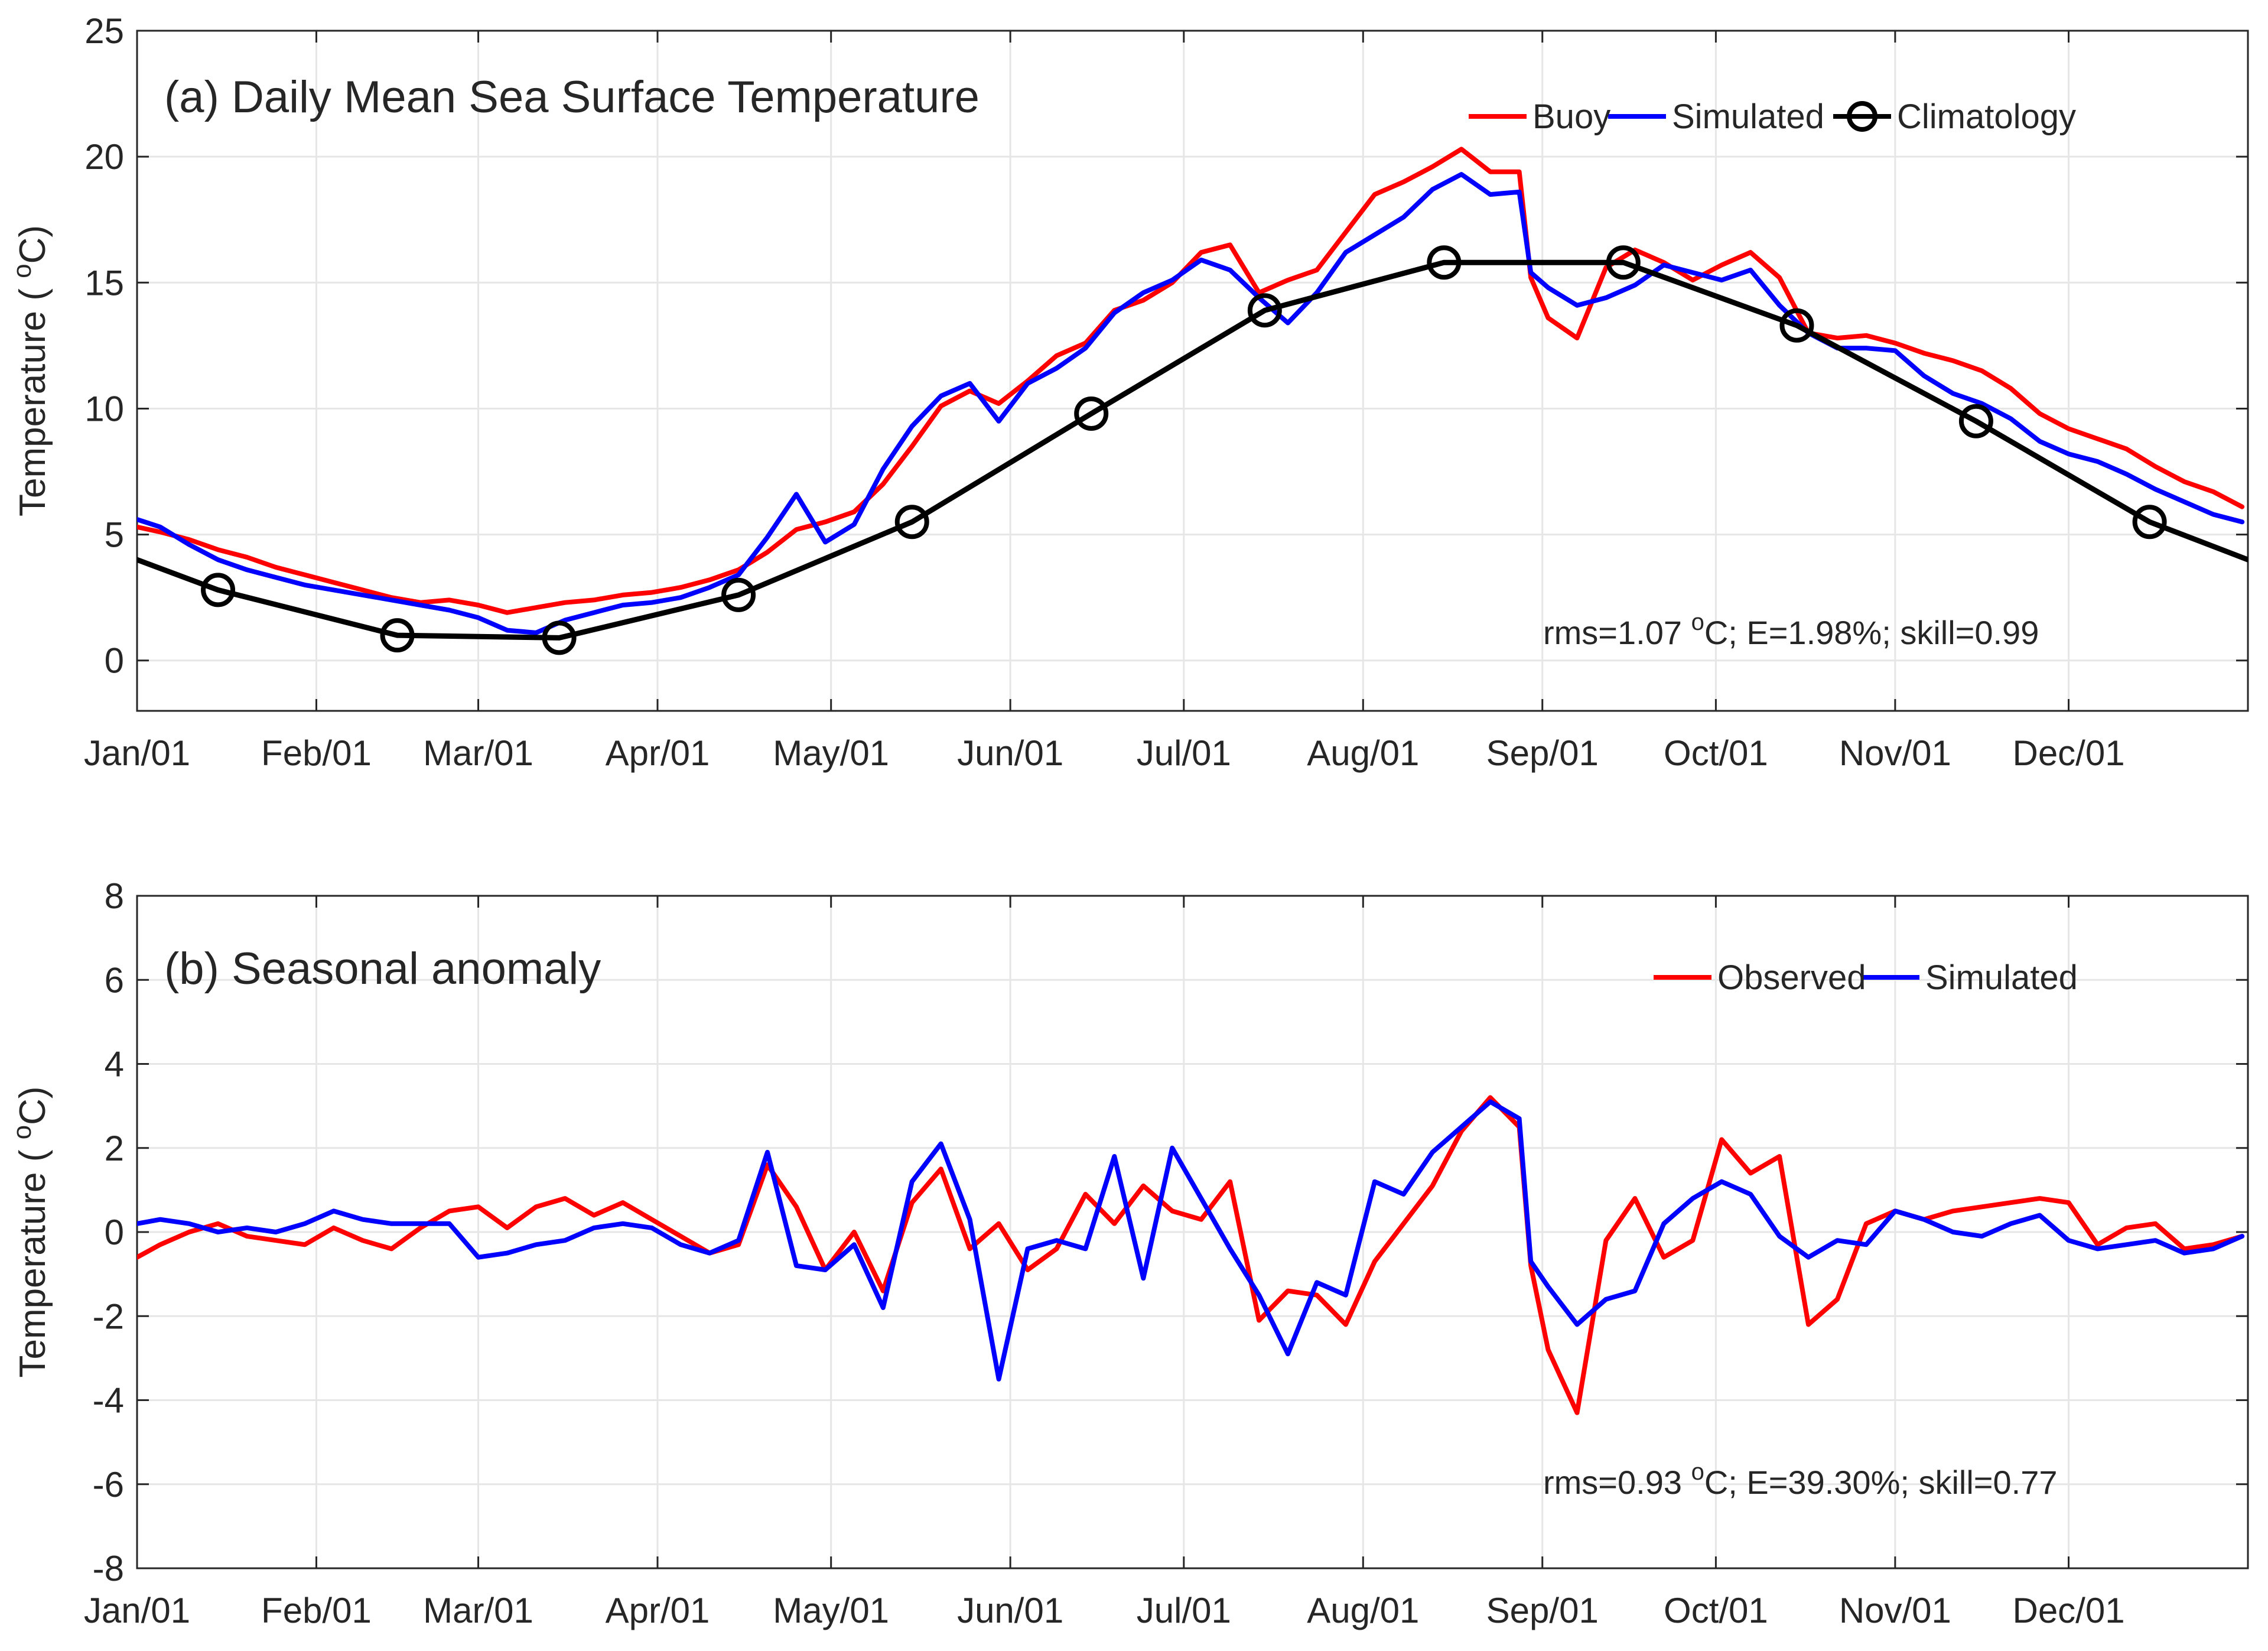 The image size is (2268, 1651). What do you see at coordinates (572, 97) in the screenshot?
I see `chart-title: (a) Daily Mean Sea Surface Temperature` at bounding box center [572, 97].